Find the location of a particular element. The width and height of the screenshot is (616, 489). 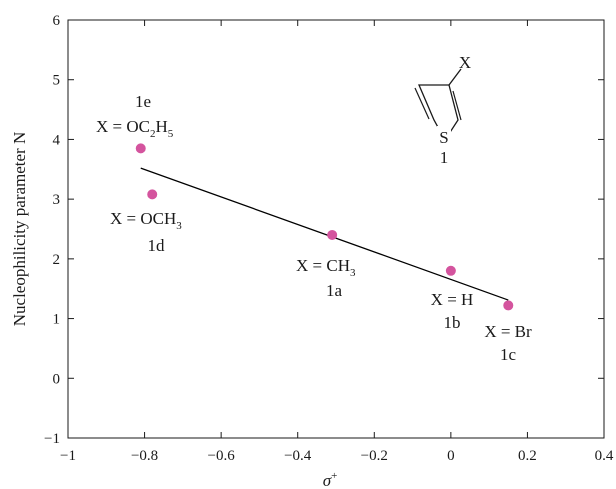

x-tick-label: −1 is located at coordinates (68, 456).